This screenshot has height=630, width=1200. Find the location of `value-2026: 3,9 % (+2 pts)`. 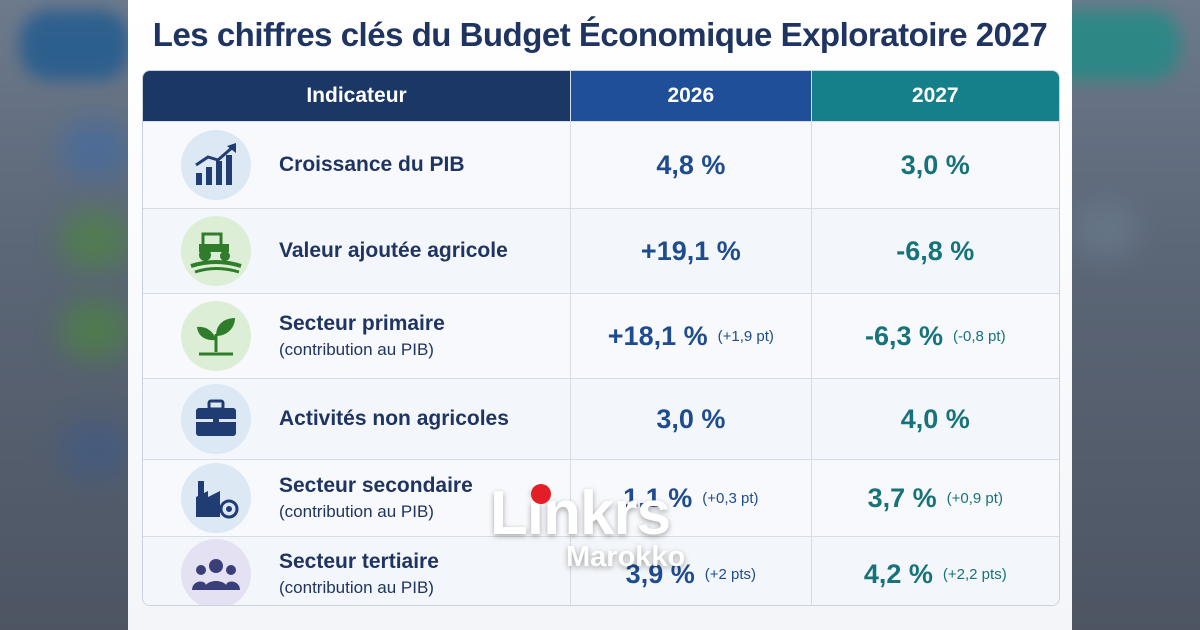

value-2026: 3,9 % (+2 pts) is located at coordinates (690, 571).